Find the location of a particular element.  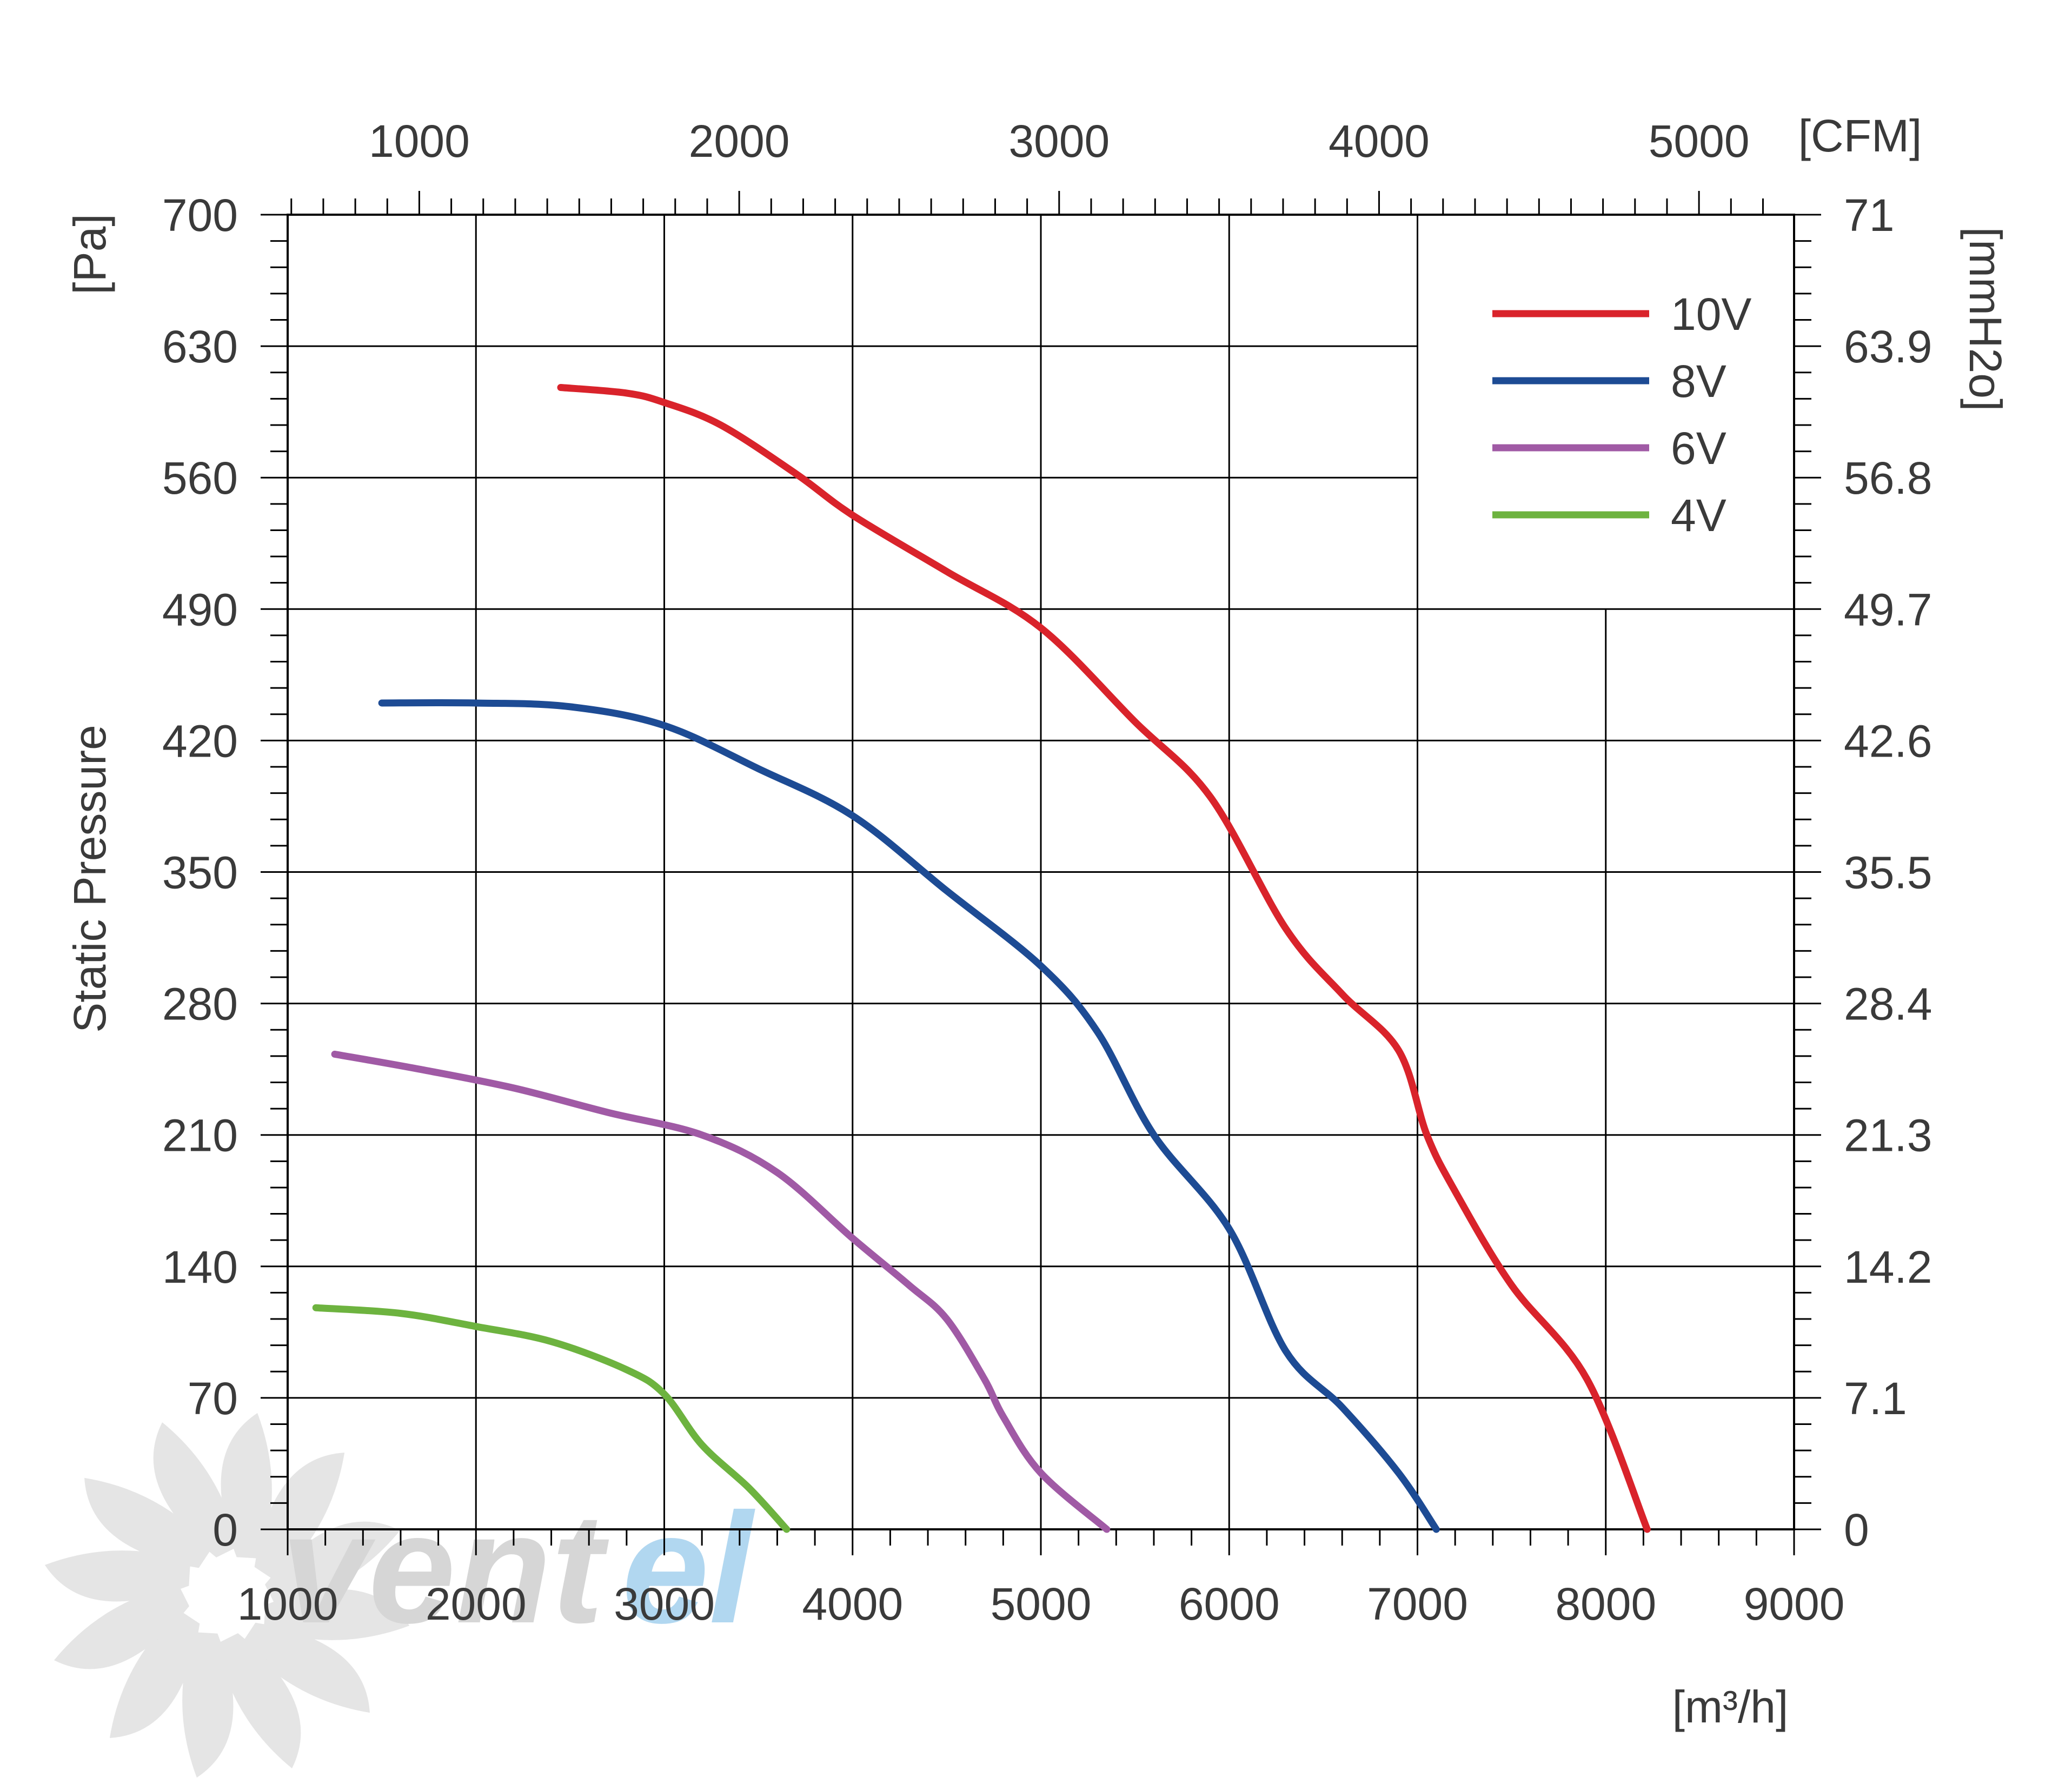

x-tick-label-bottom: 1000 is located at coordinates (287, 1604).